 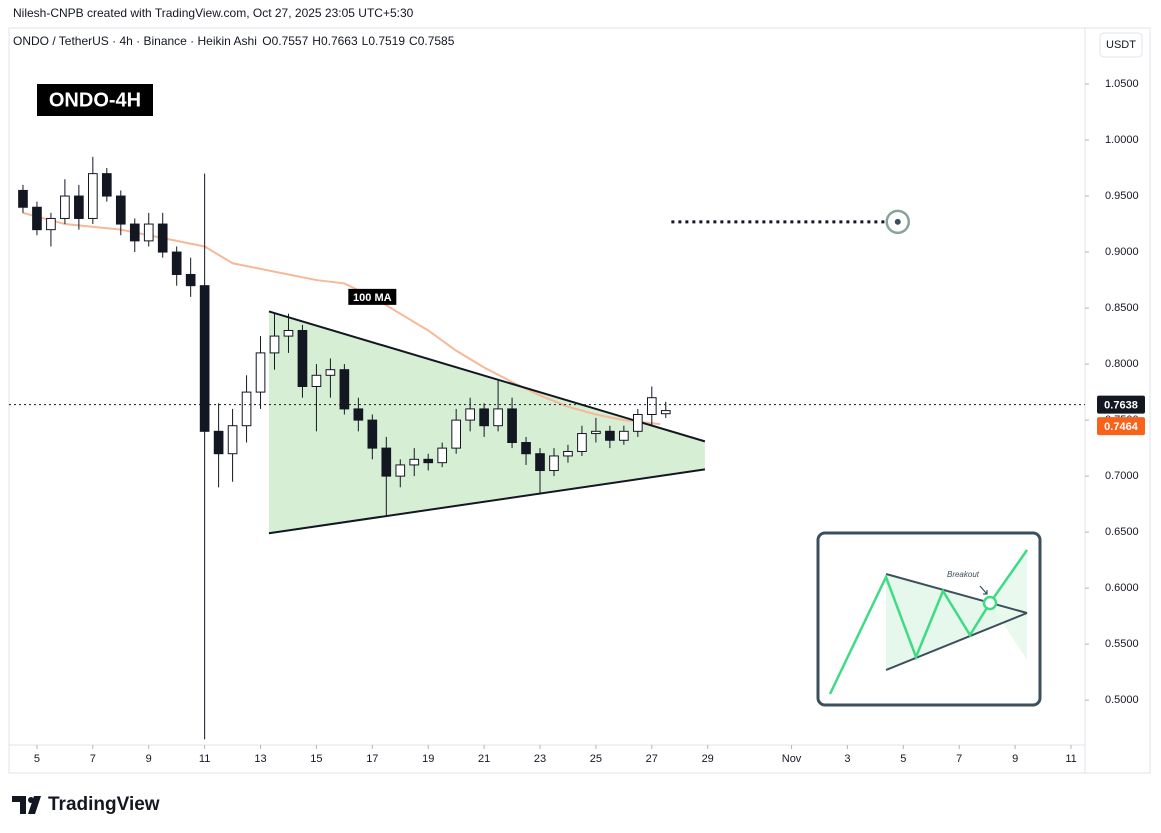 What do you see at coordinates (1122, 364) in the screenshot?
I see `y-tick-label: 0.8000` at bounding box center [1122, 364].